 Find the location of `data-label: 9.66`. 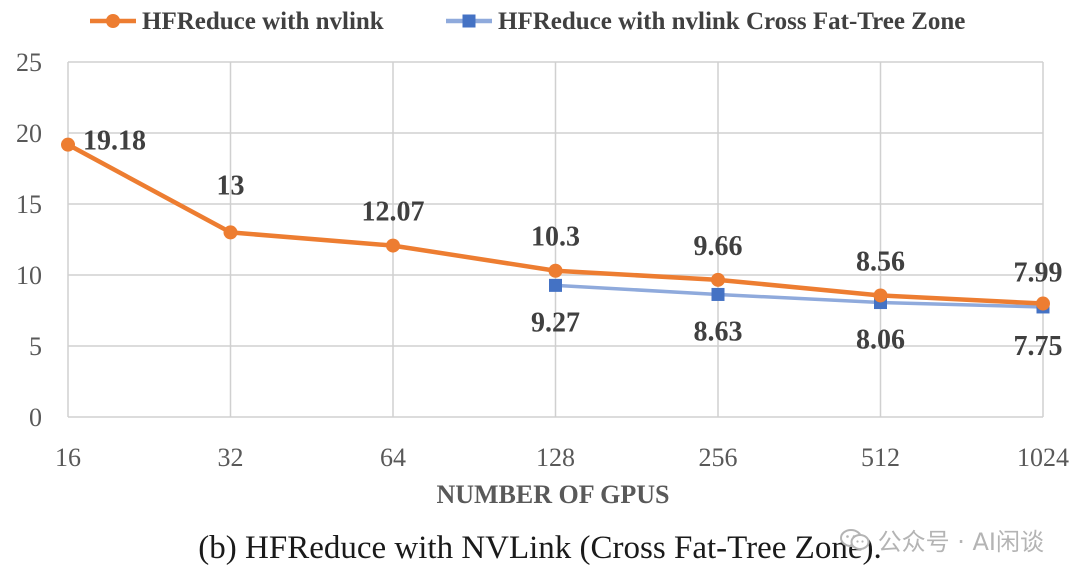

data-label: 9.66 is located at coordinates (718, 246).